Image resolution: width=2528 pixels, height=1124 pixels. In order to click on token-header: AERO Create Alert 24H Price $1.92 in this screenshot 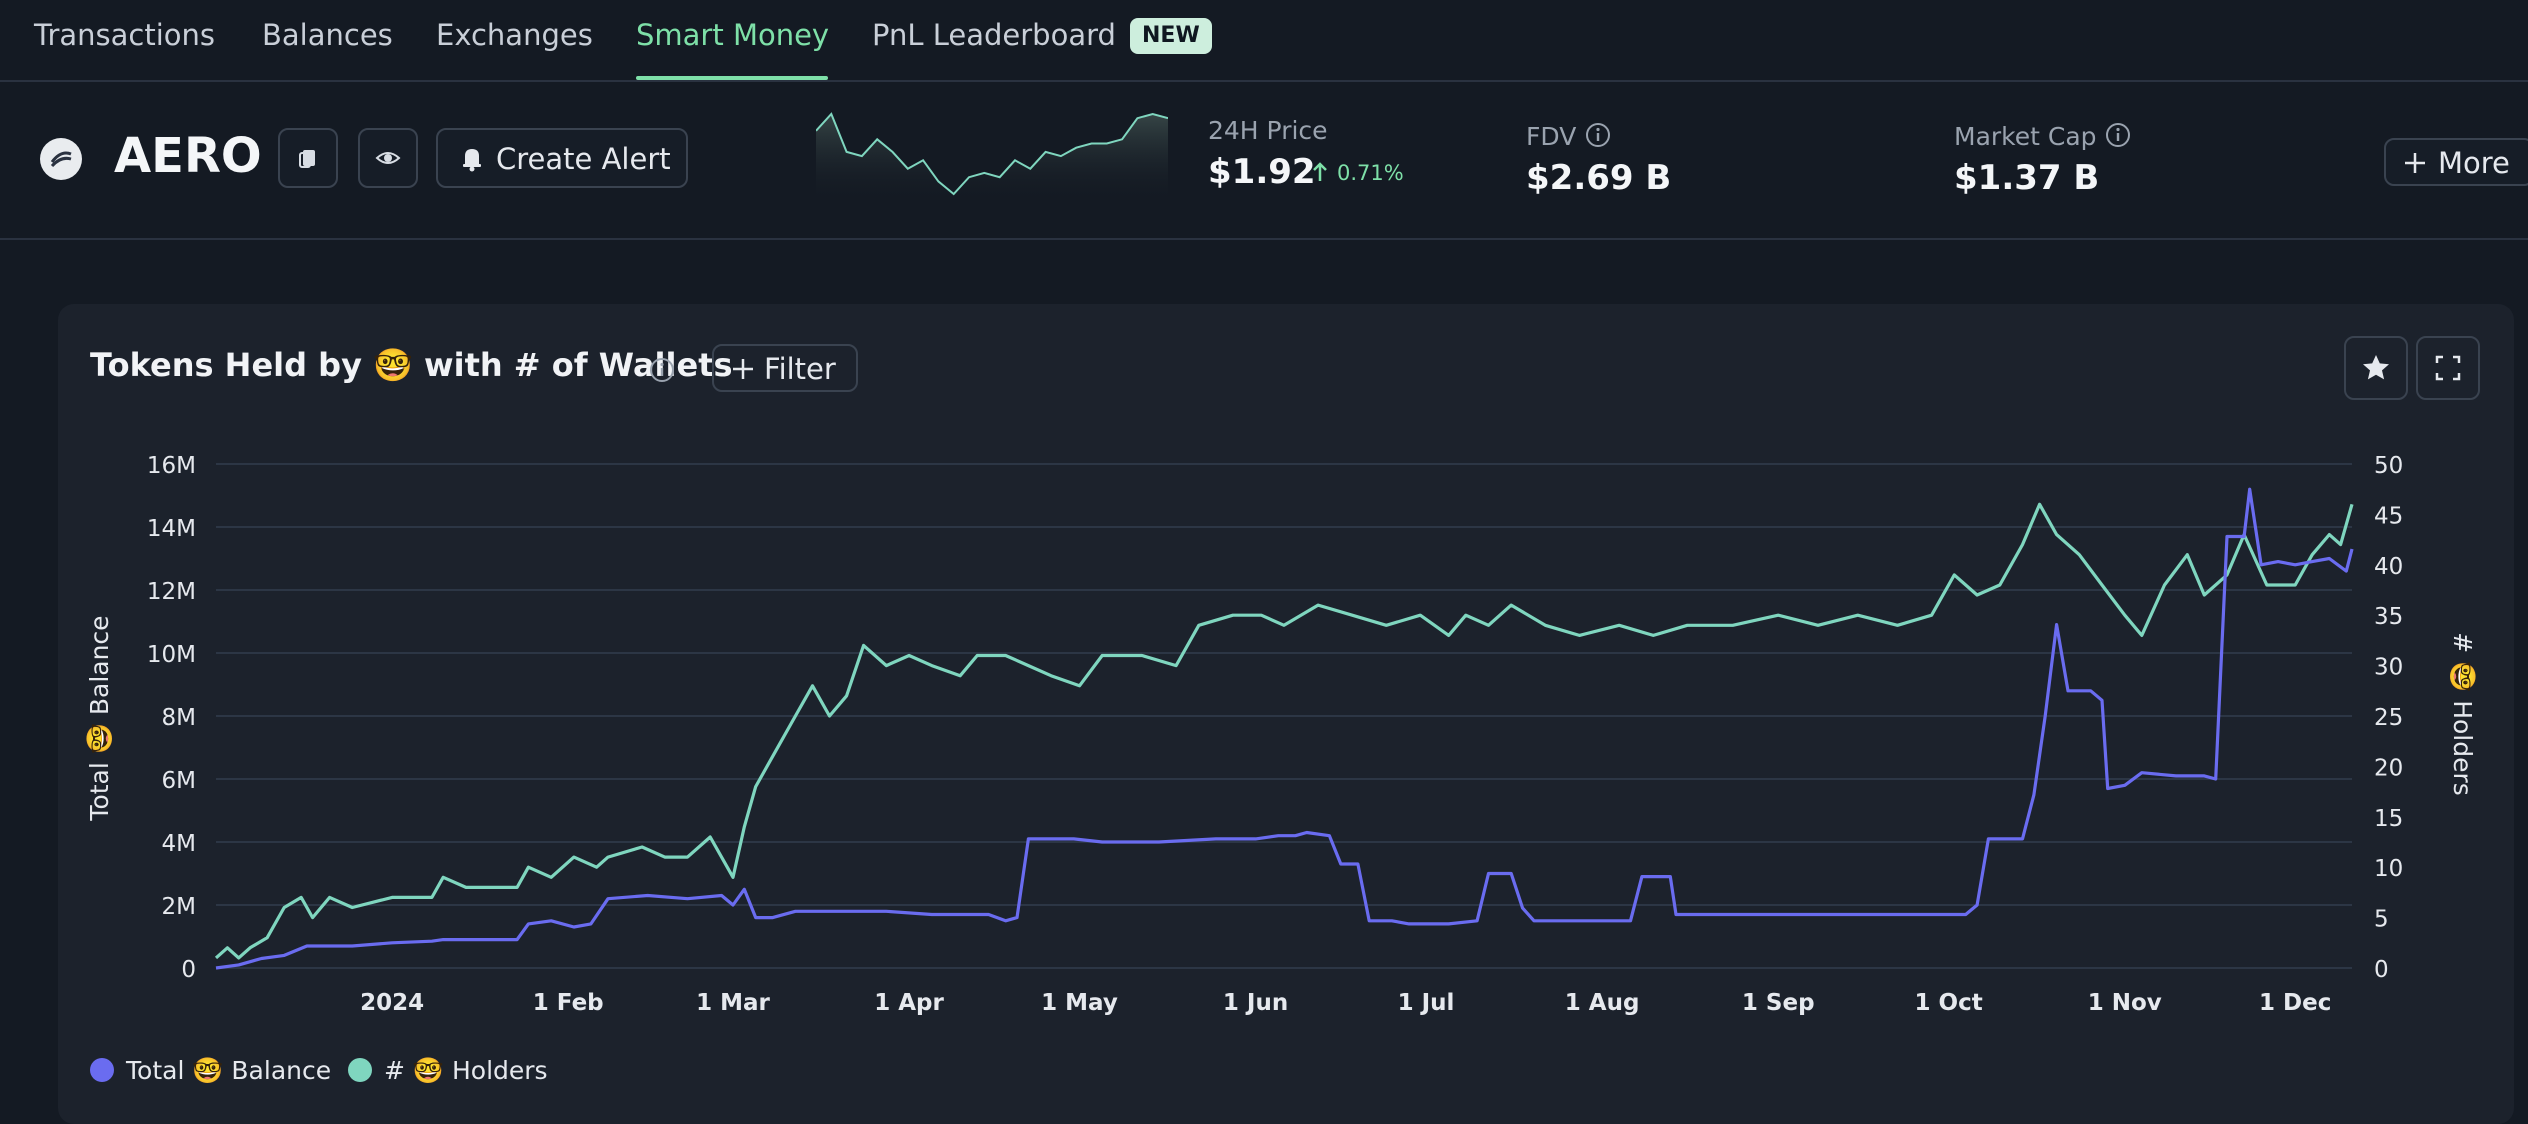, I will do `click(1264, 161)`.